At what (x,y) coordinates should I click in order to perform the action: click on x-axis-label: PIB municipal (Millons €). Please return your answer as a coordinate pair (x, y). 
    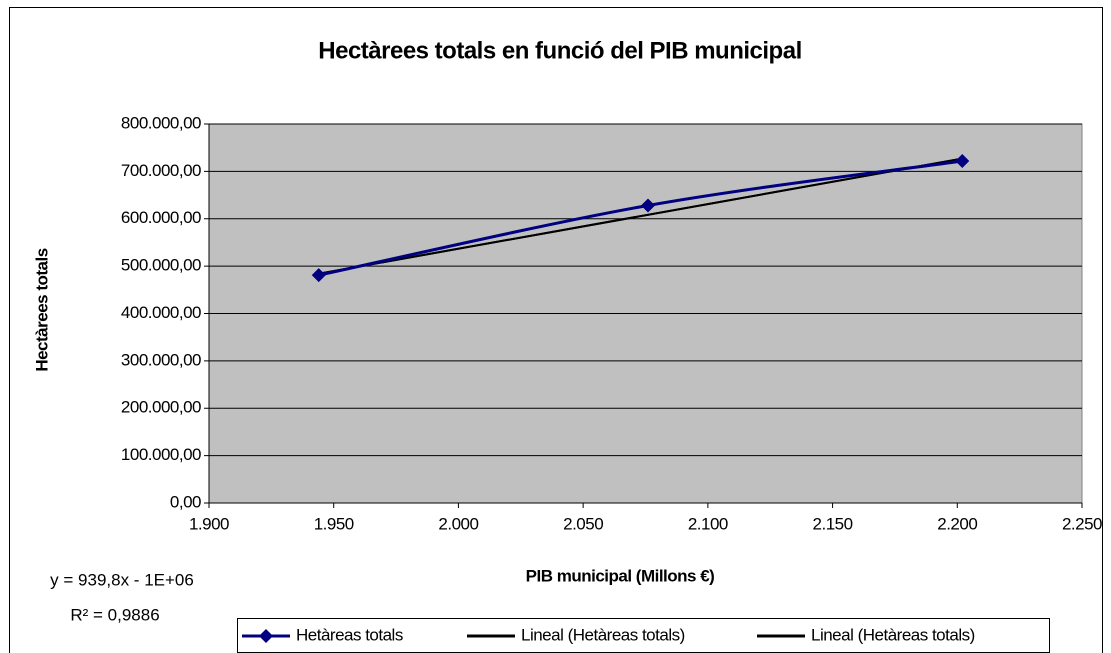
    Looking at the image, I should click on (620, 575).